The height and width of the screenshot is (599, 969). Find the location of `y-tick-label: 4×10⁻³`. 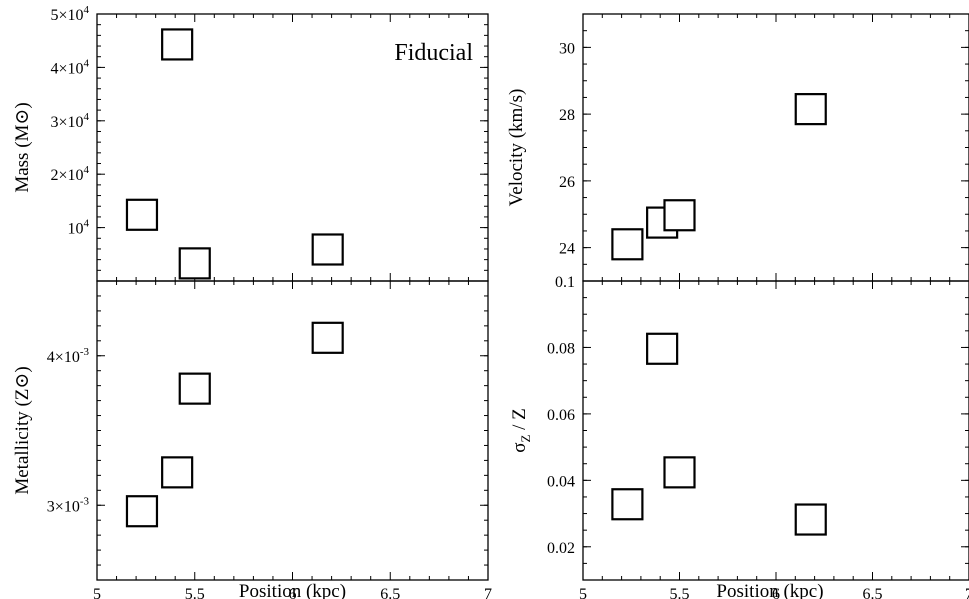

y-tick-label: 4×10⁻³ is located at coordinates (68, 356).